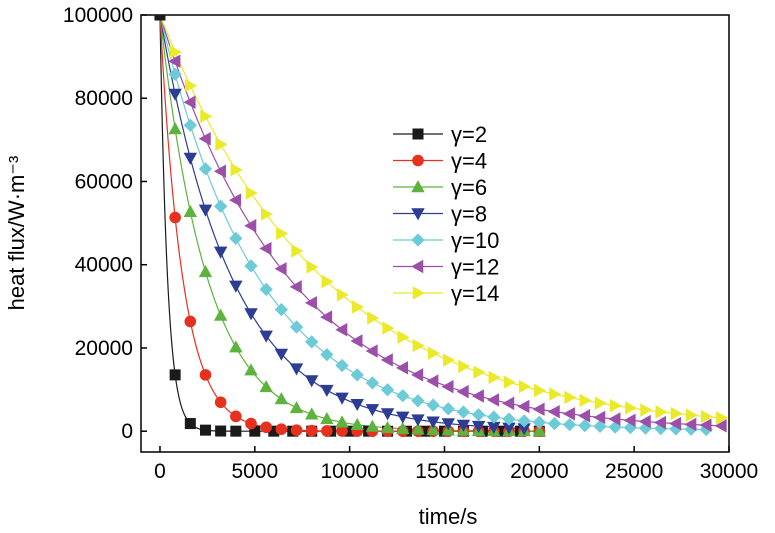 The height and width of the screenshot is (533, 775). What do you see at coordinates (634, 471) in the screenshot?
I see `x-tick-label: 25000` at bounding box center [634, 471].